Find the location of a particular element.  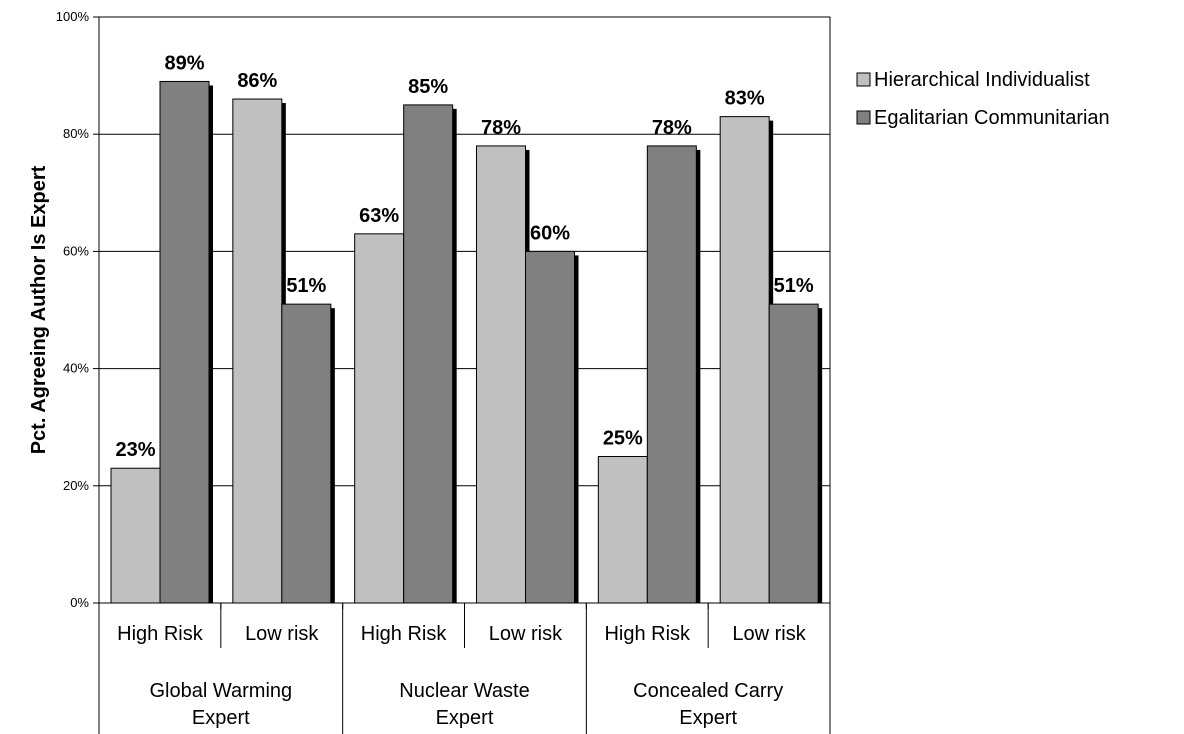

data-label: 83% is located at coordinates (745, 99).